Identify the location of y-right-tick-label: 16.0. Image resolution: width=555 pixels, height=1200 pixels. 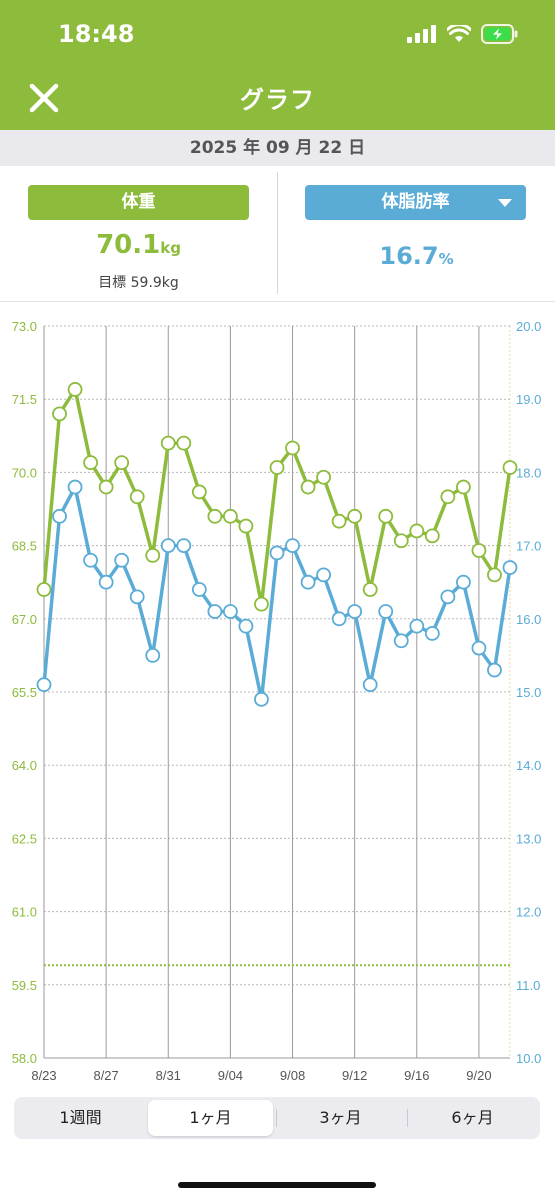
(528, 619).